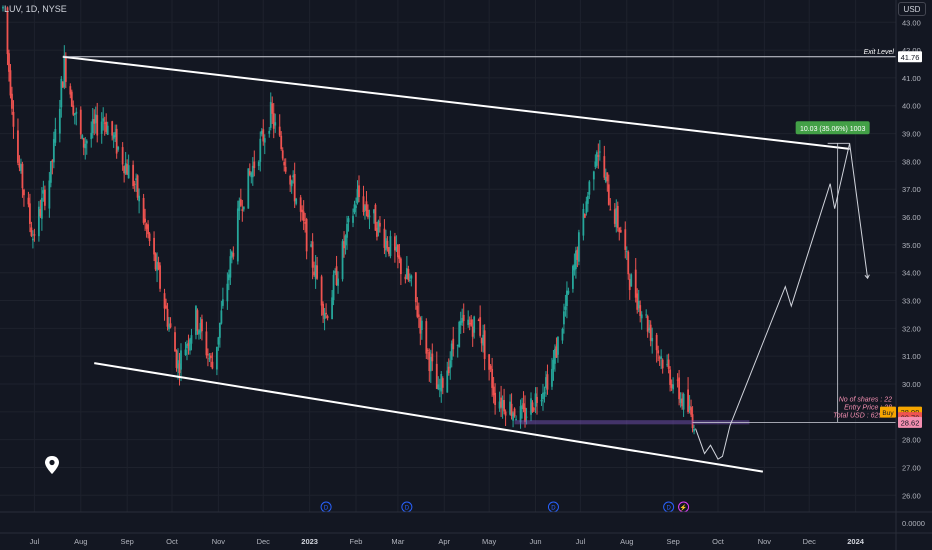  I want to click on channel-upper-line, so click(456, 102).